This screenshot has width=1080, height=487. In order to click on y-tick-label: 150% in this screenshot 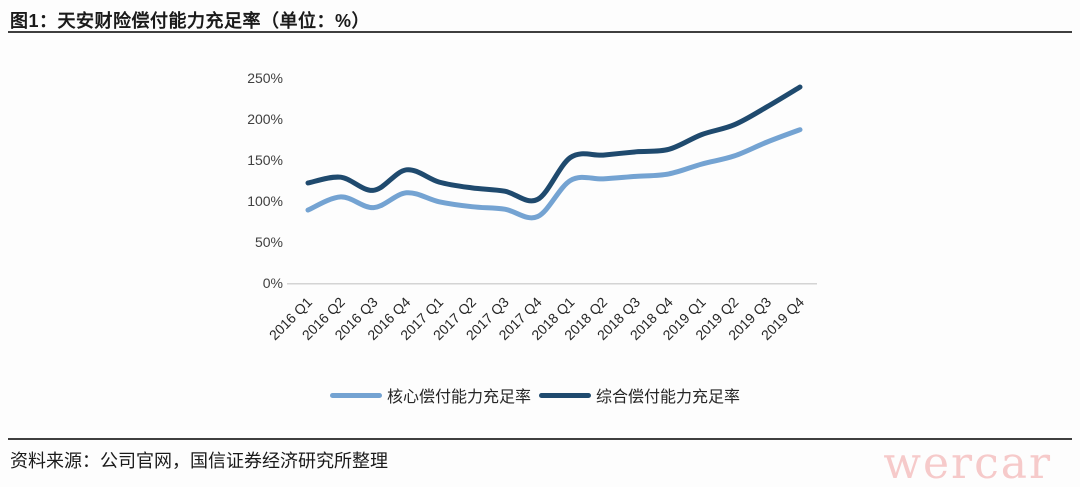, I will do `click(265, 160)`.